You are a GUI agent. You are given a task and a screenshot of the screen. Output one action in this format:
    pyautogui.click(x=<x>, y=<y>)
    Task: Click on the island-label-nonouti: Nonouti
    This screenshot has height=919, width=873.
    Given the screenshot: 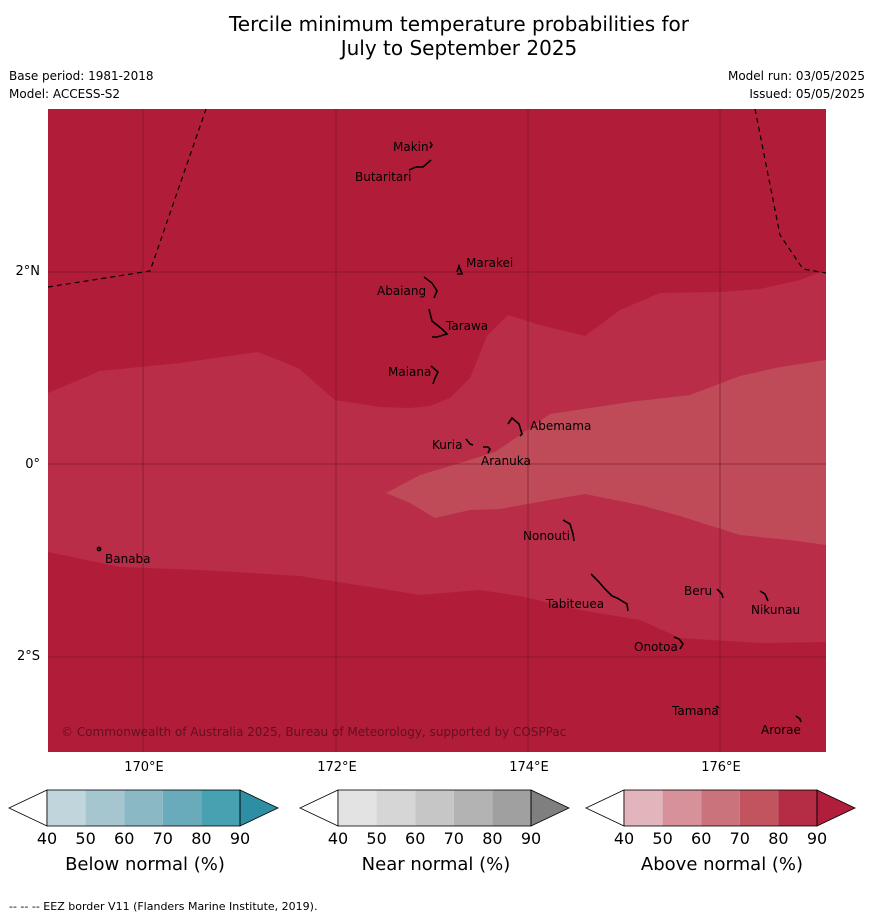 What is the action you would take?
    pyautogui.click(x=546, y=536)
    